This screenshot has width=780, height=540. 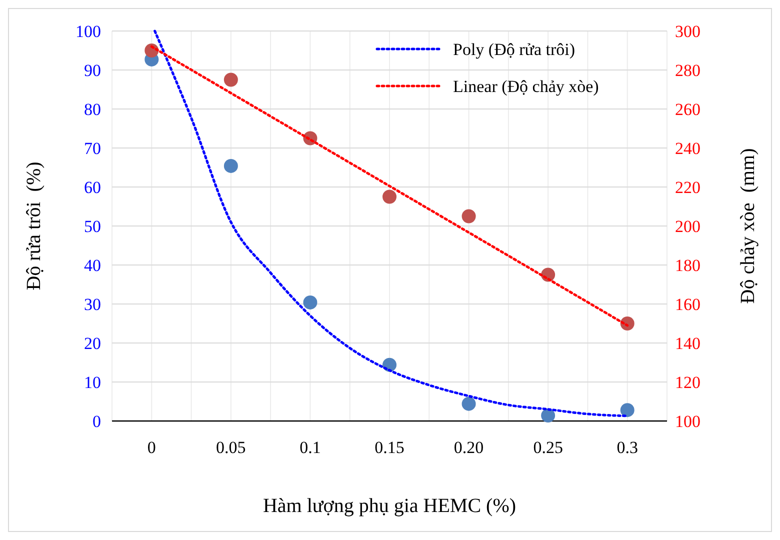 I want to click on y-tick-label: 50, so click(x=92, y=226).